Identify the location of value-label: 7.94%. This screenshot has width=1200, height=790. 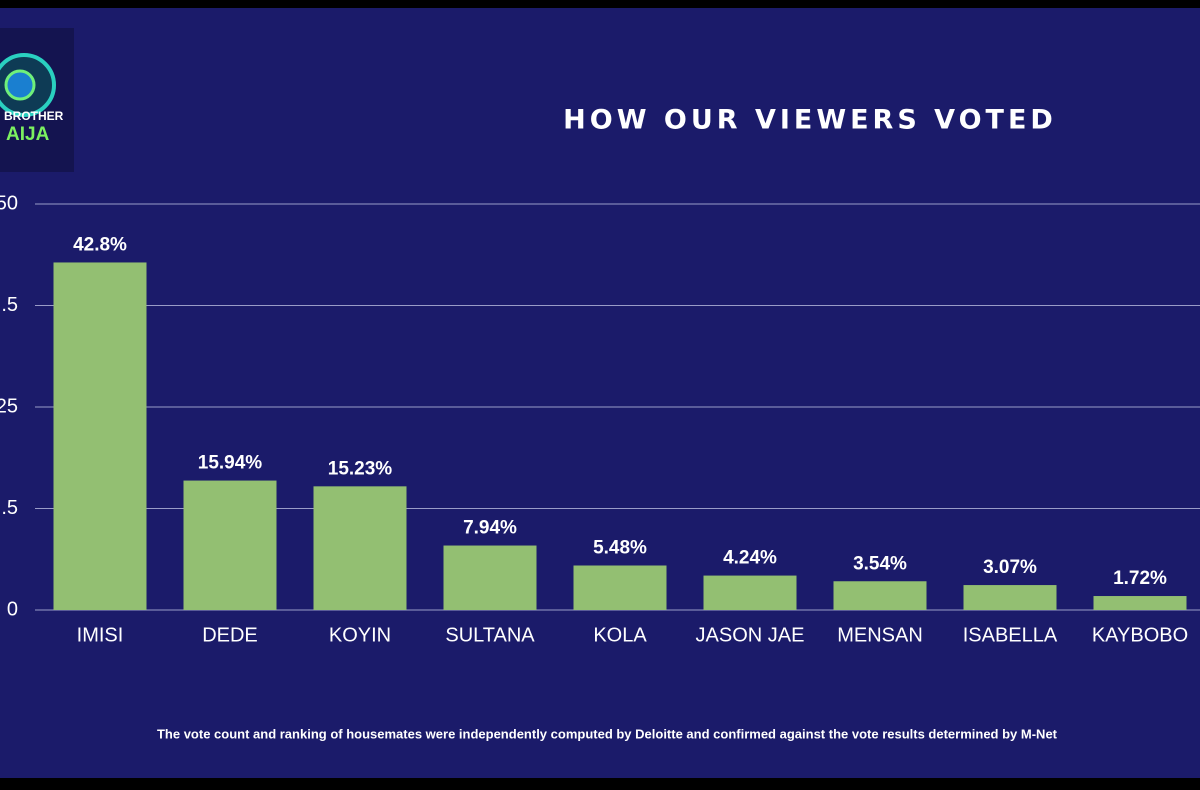
(490, 528).